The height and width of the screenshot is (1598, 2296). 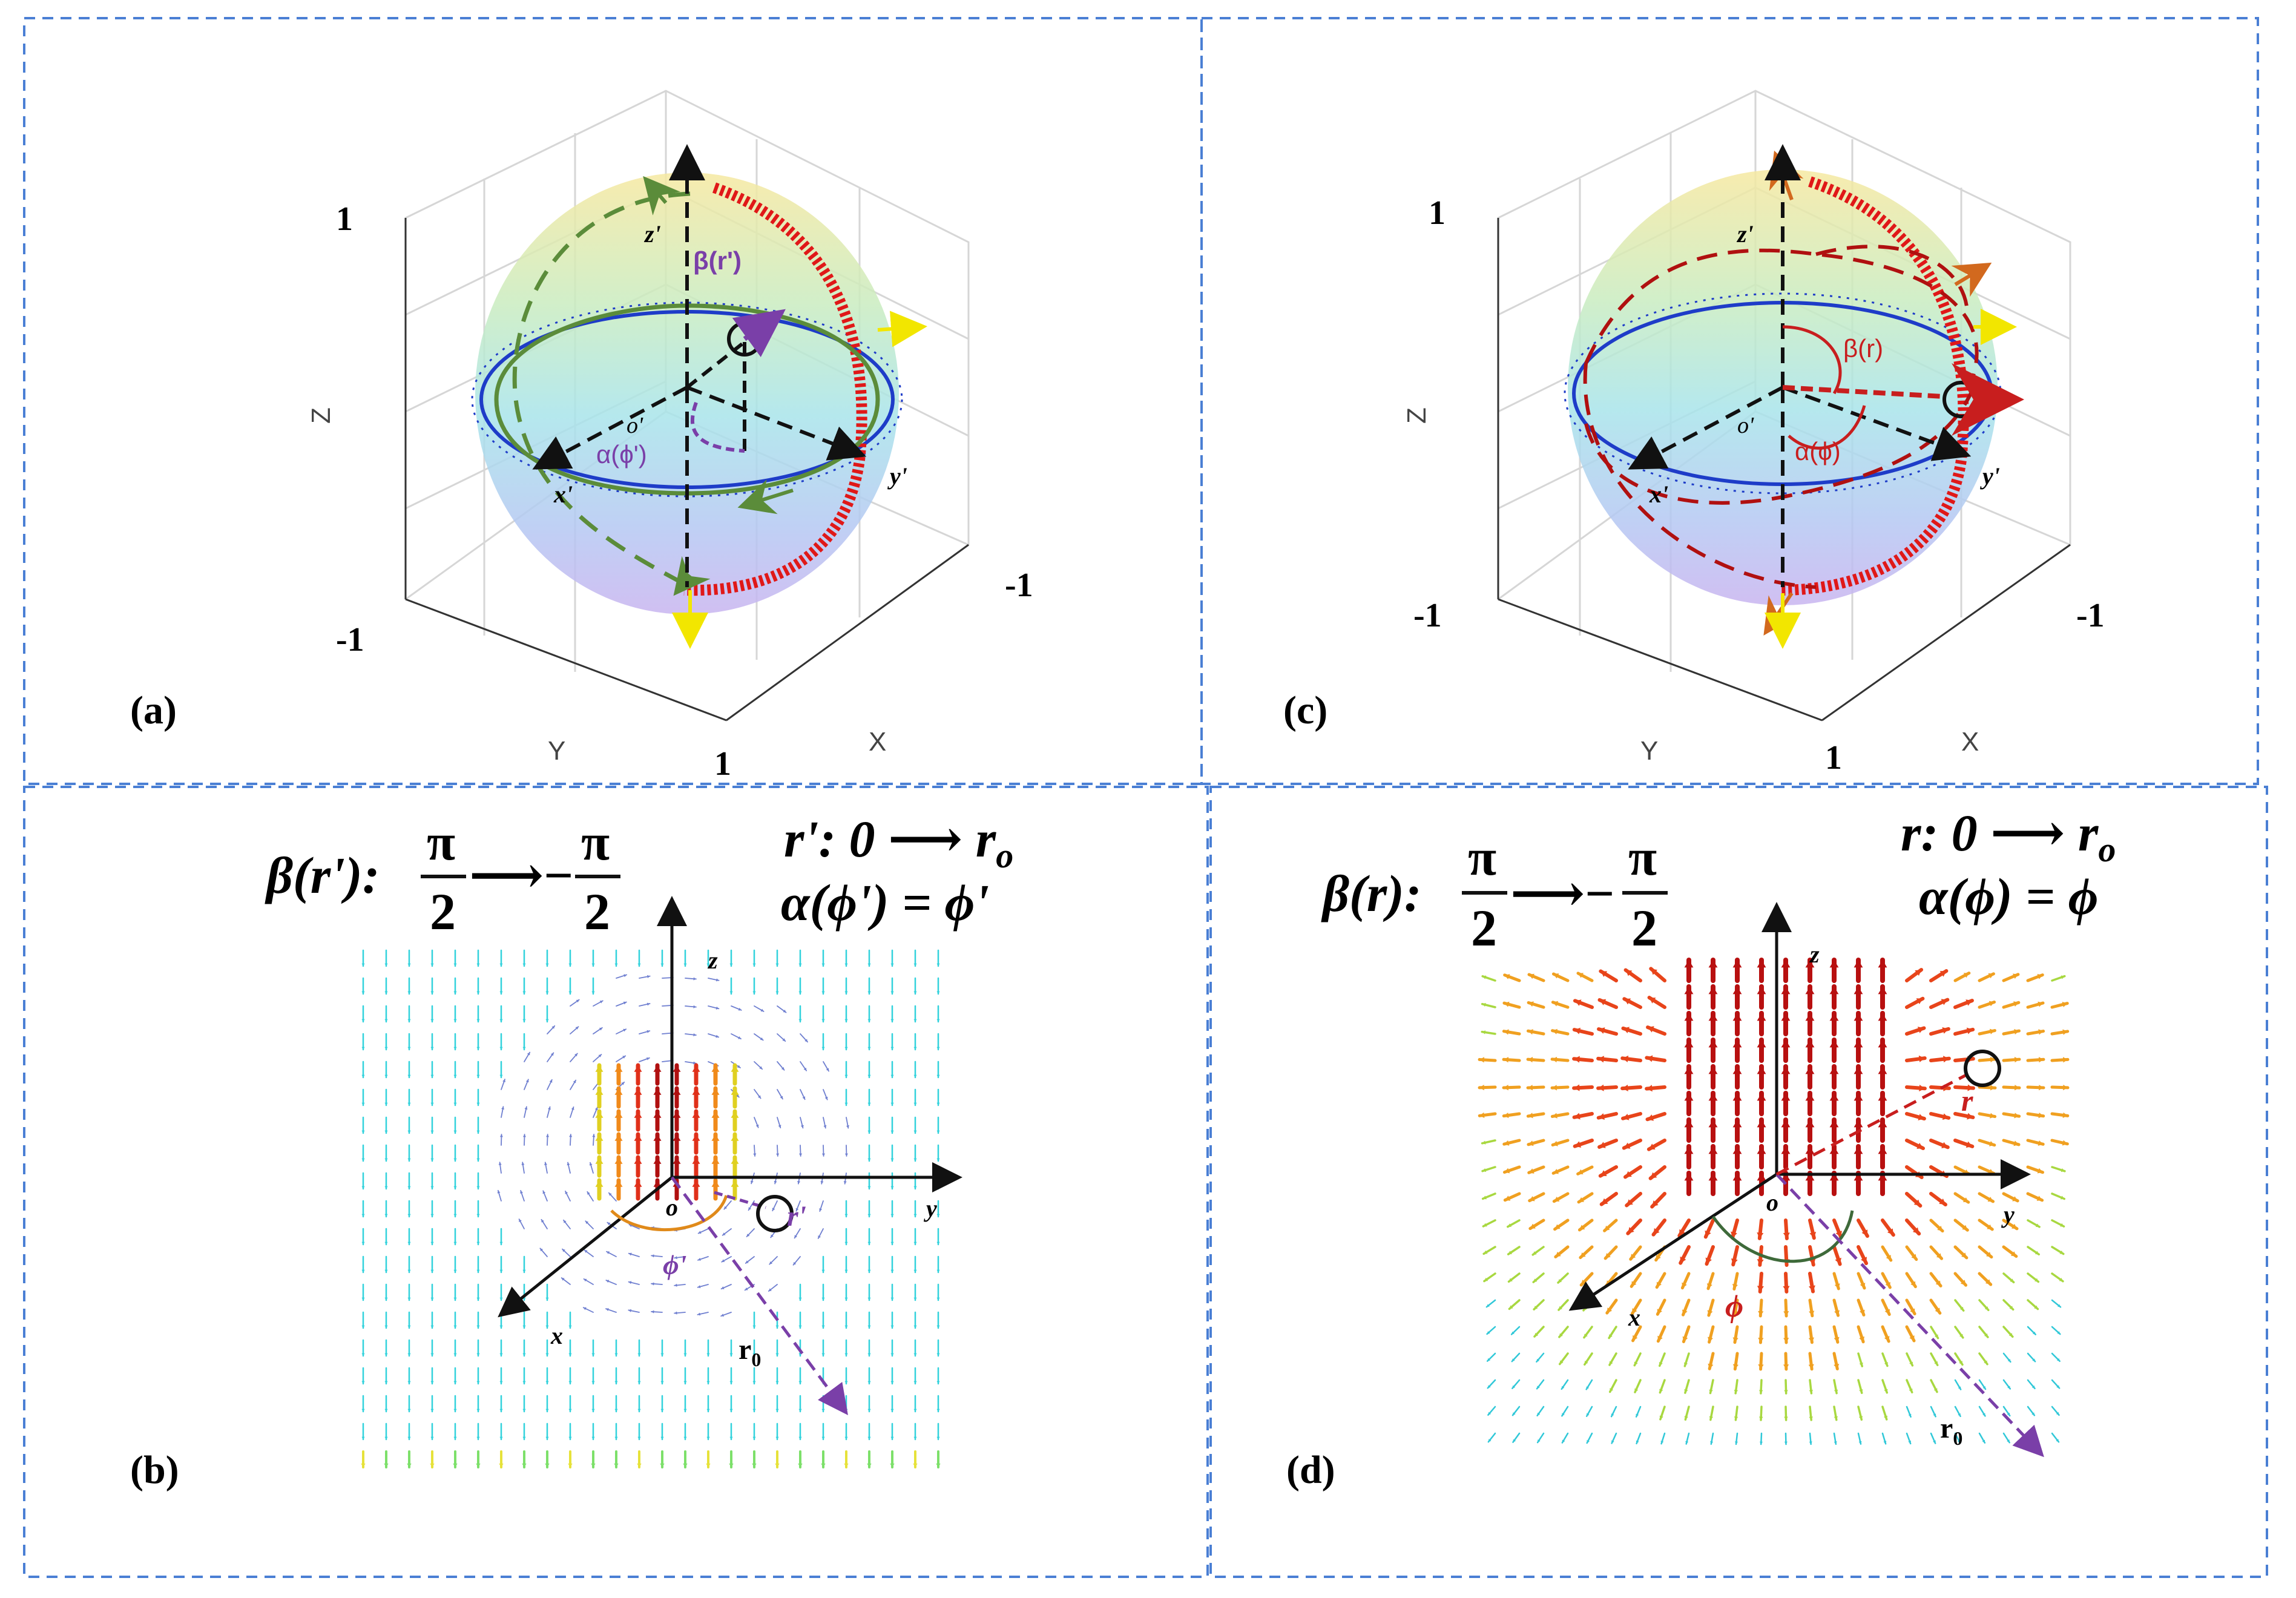 I want to click on tick-minus-1-right: -1, so click(x=1019, y=585).